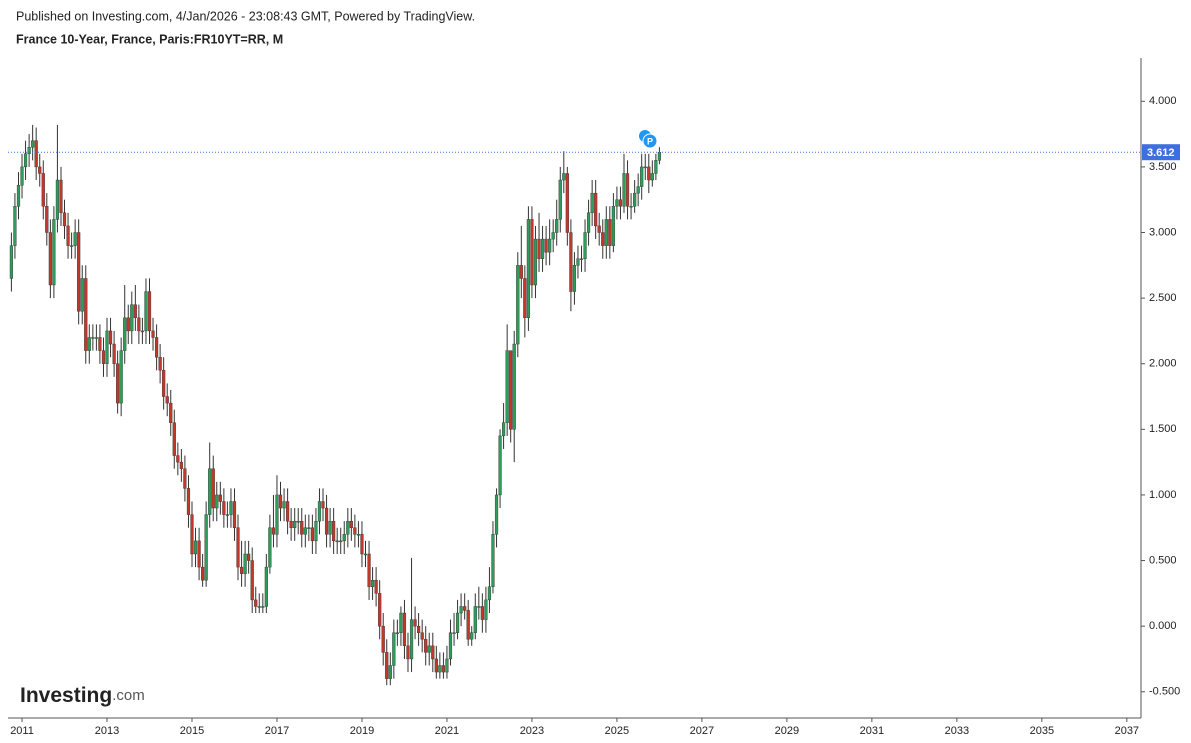  I want to click on svg-text: P, so click(650, 141).